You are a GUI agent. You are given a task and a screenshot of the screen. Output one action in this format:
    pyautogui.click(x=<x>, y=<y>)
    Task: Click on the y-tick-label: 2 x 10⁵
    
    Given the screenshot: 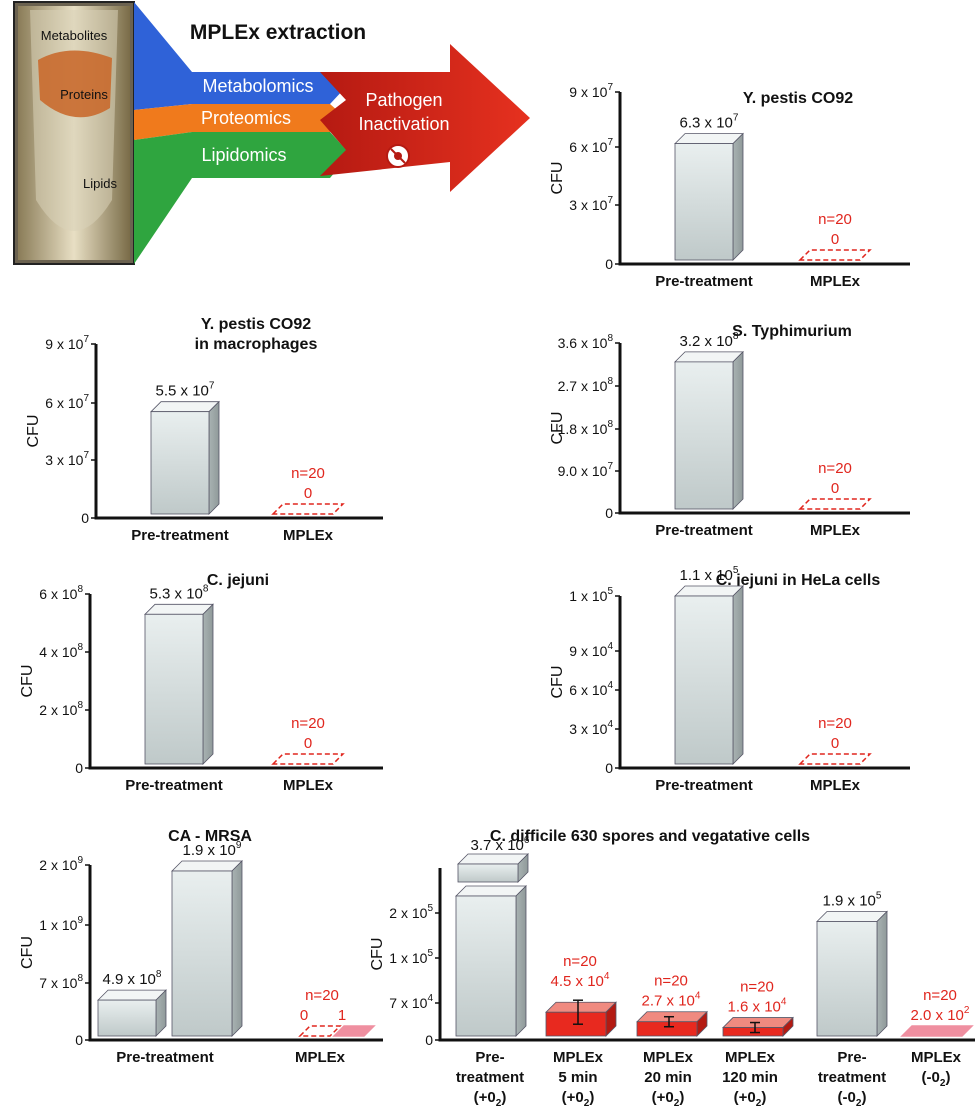 What is the action you would take?
    pyautogui.click(x=411, y=912)
    